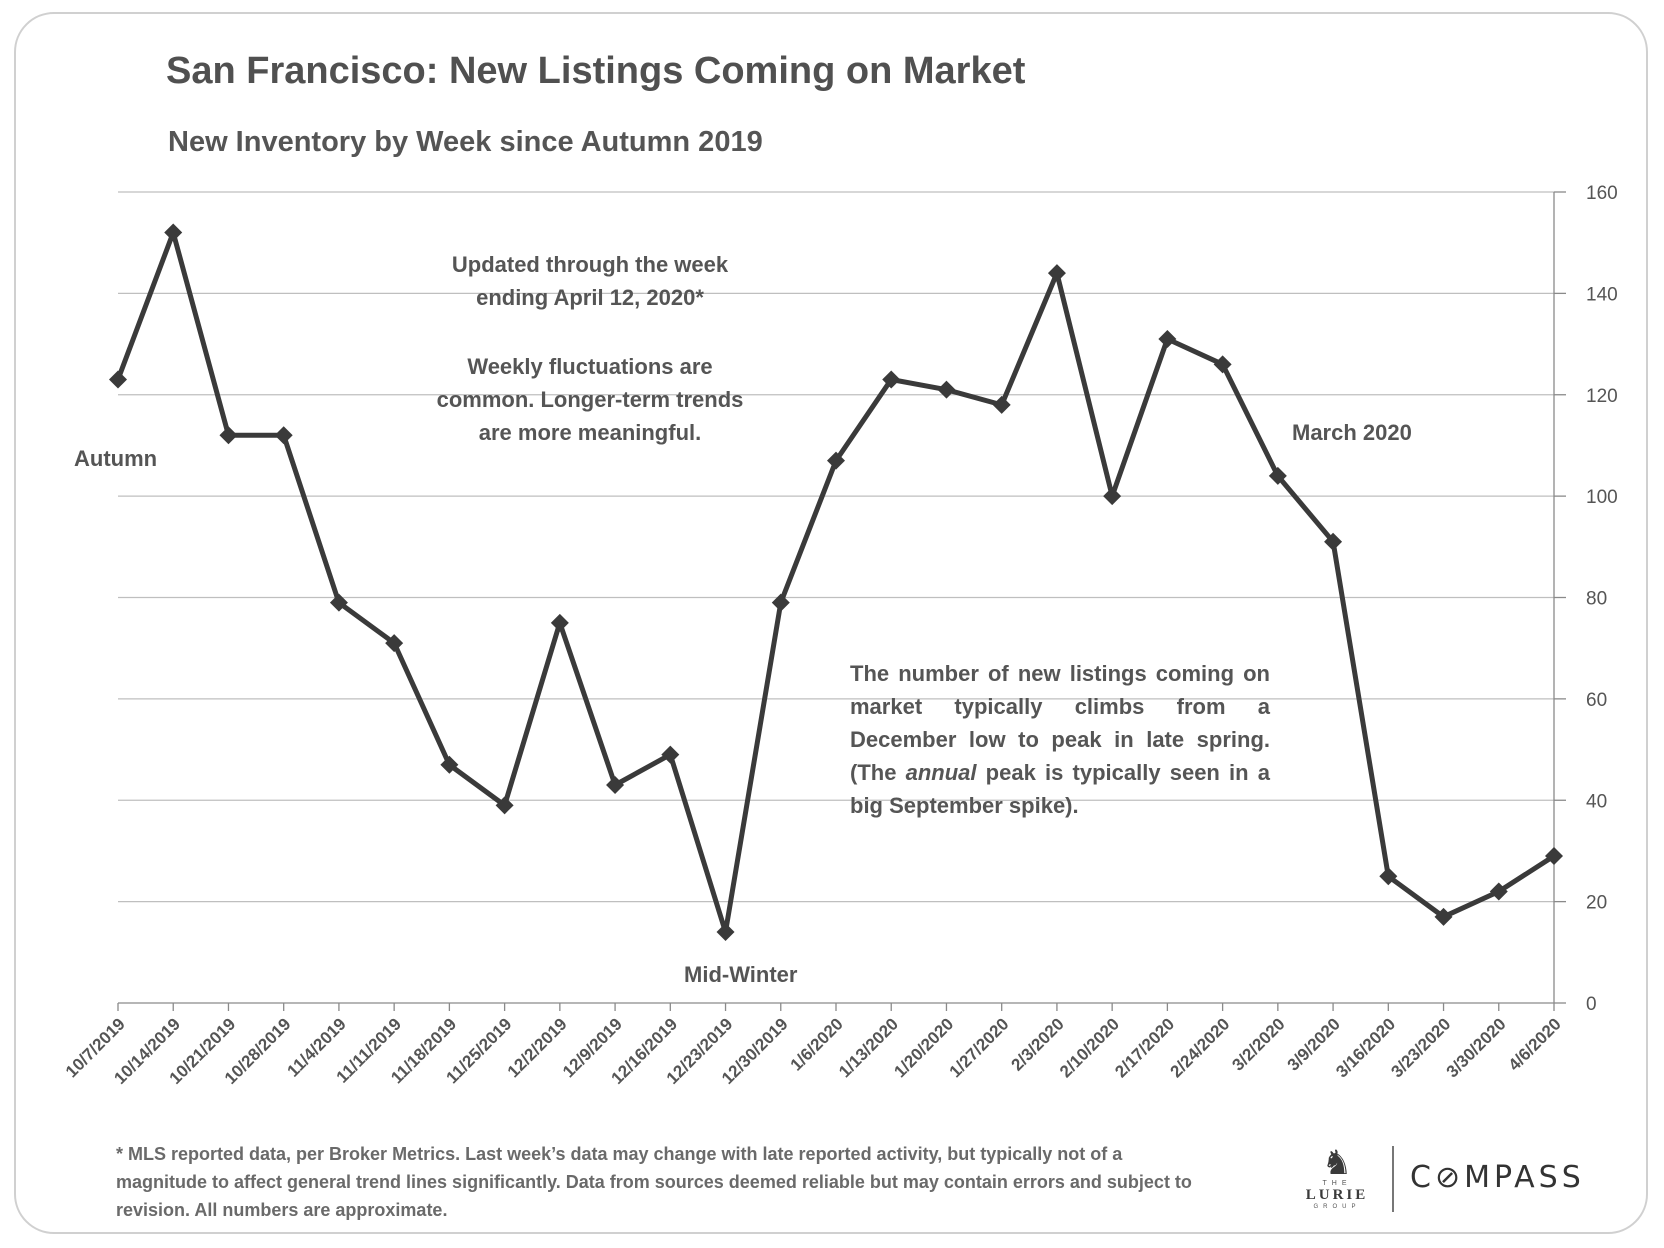 The width and height of the screenshot is (1664, 1248). I want to click on y-tick-label: 140, so click(1602, 294).